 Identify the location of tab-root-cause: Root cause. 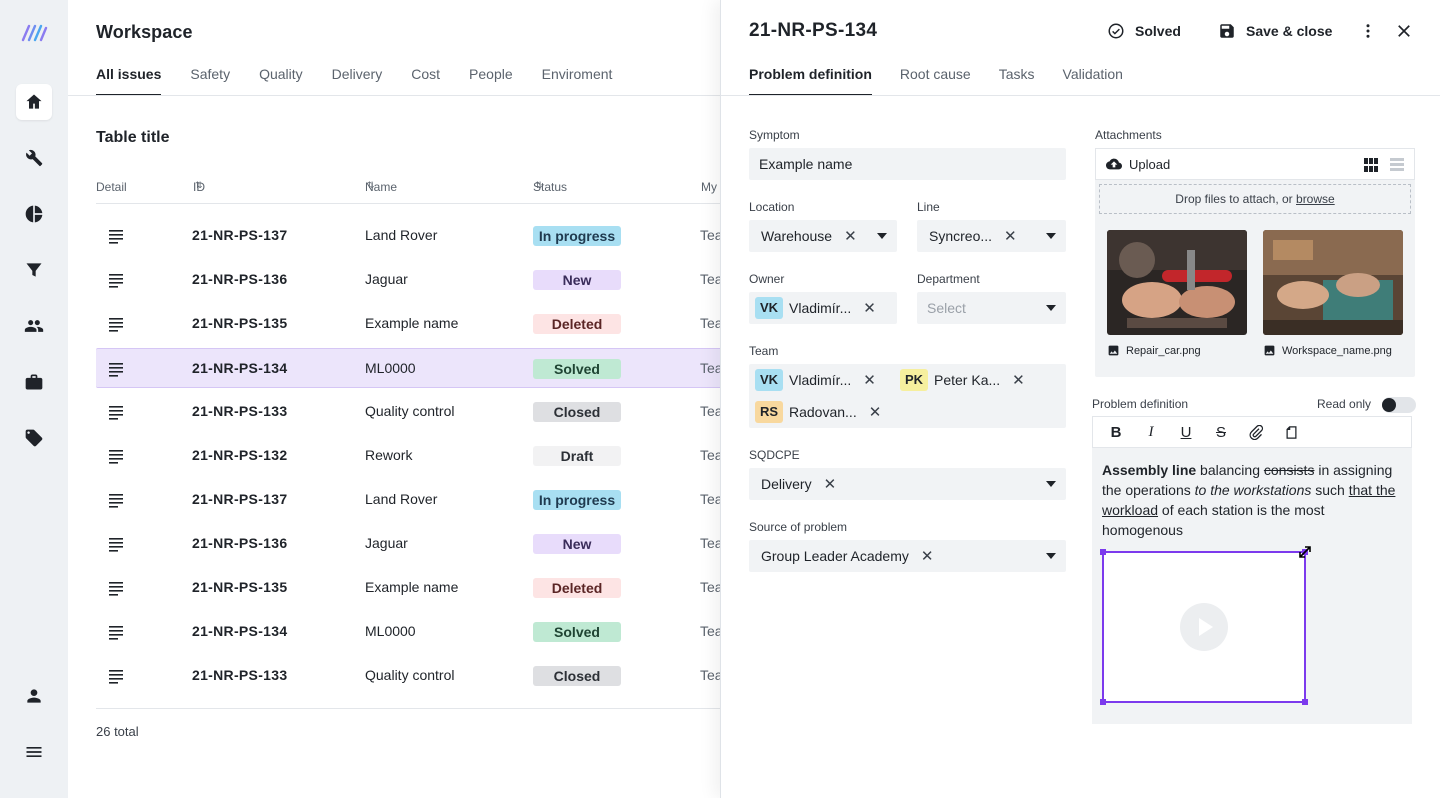
(935, 74).